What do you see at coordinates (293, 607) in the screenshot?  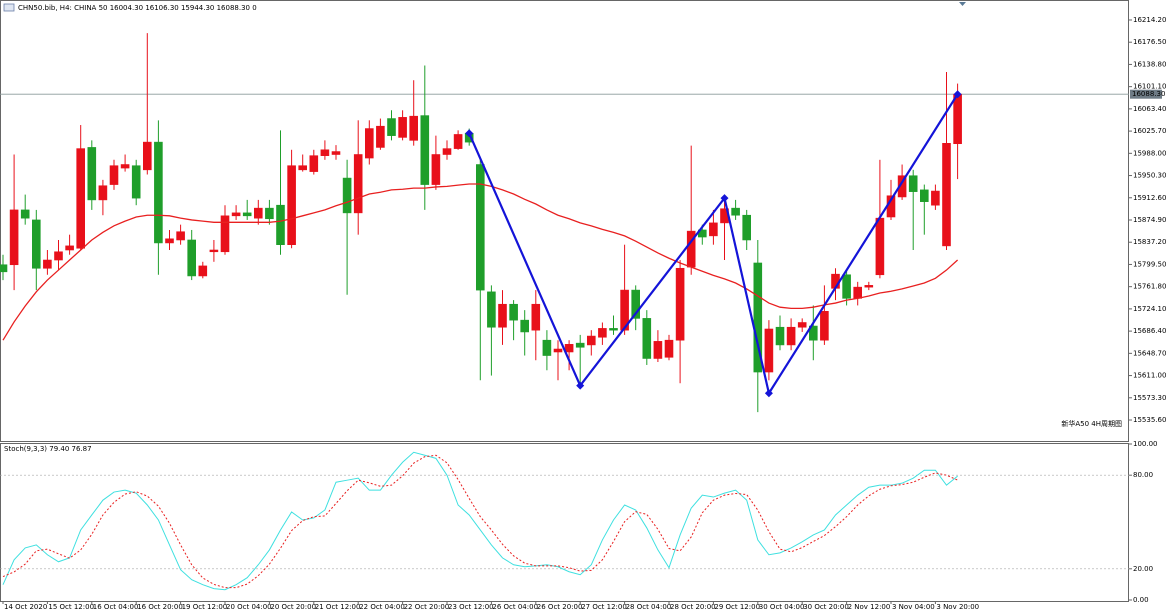 I see `x-tick-label: 20 Oct 20:00` at bounding box center [293, 607].